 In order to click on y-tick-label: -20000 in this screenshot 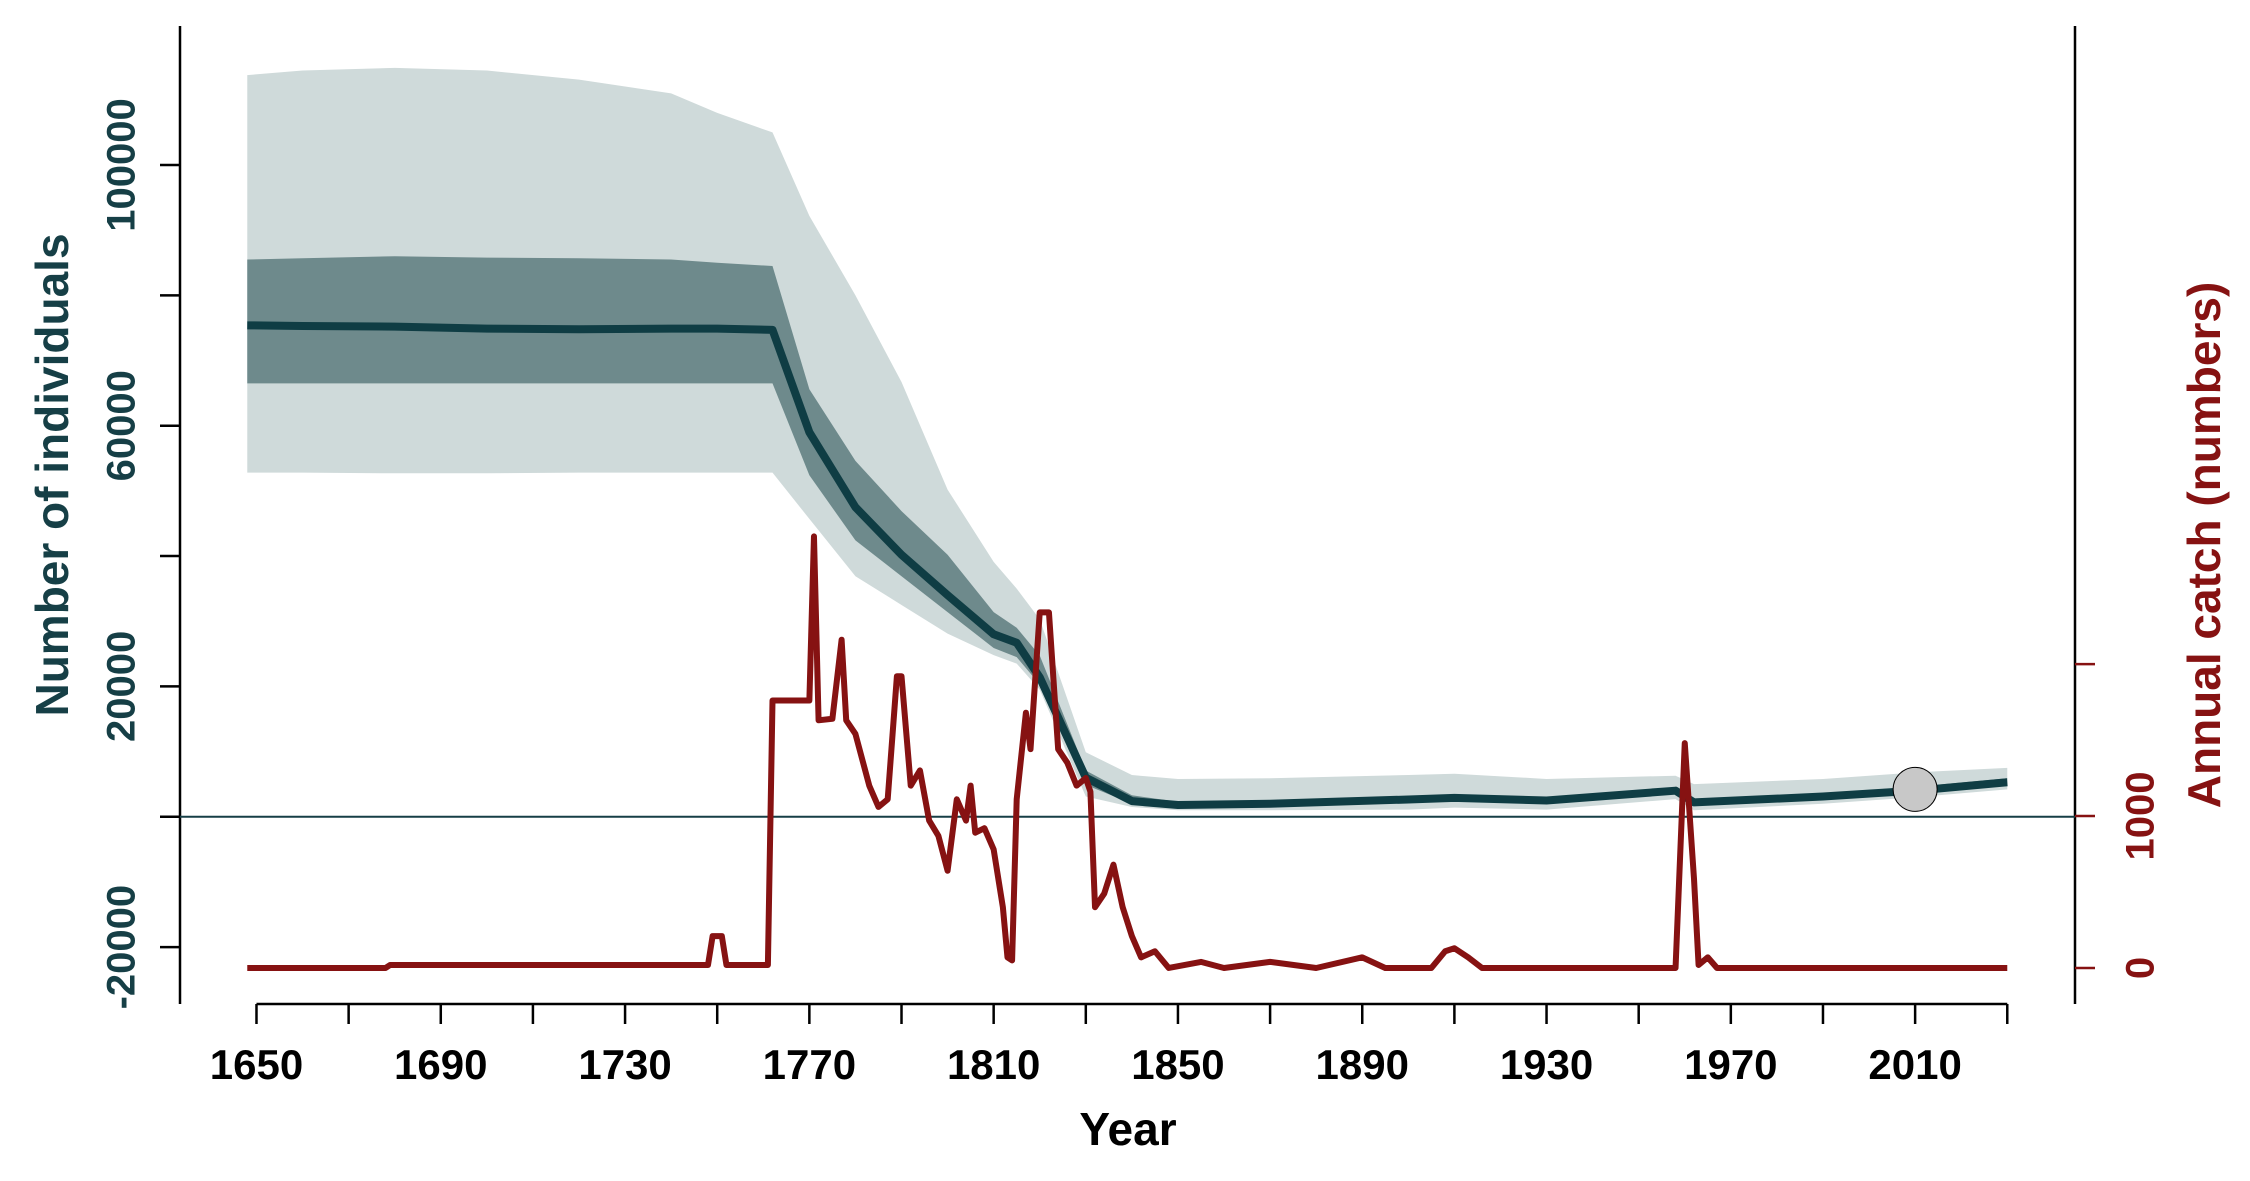, I will do `click(122, 947)`.